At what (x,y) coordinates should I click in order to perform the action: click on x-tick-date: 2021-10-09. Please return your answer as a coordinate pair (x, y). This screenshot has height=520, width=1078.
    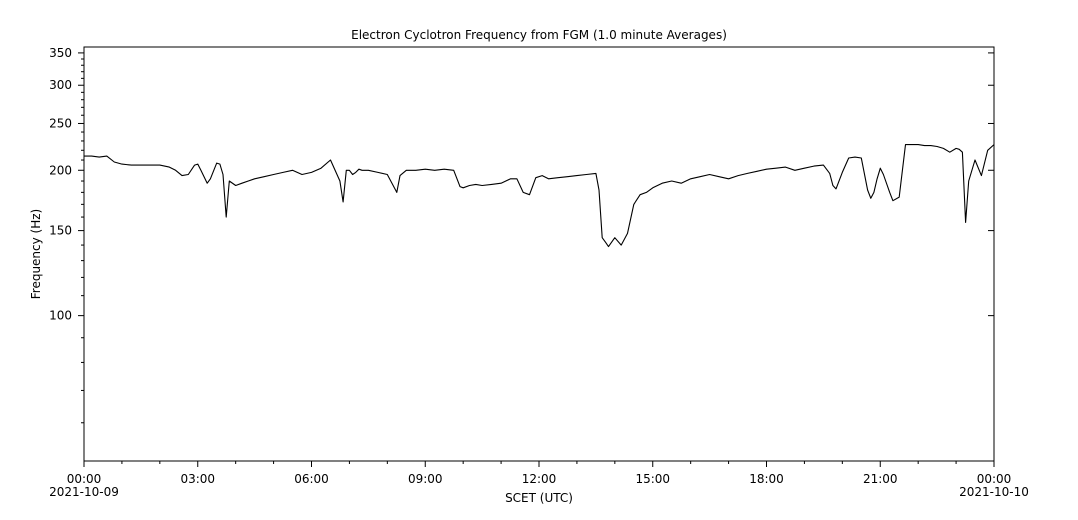
    Looking at the image, I should click on (84, 492).